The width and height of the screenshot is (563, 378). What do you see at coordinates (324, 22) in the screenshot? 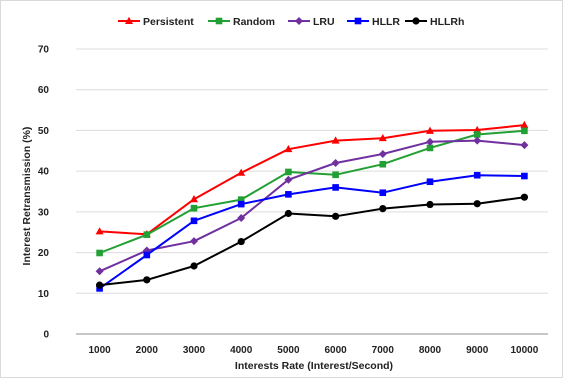
I see `legend-label-lru: LRU` at bounding box center [324, 22].